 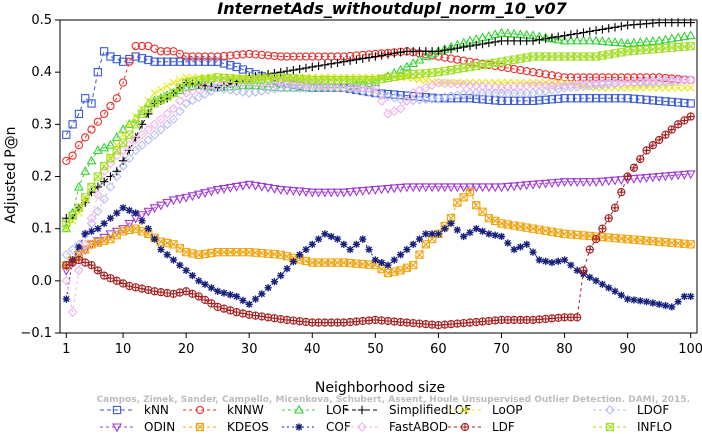 I want to click on legend-item-cof: COF, so click(x=316, y=427).